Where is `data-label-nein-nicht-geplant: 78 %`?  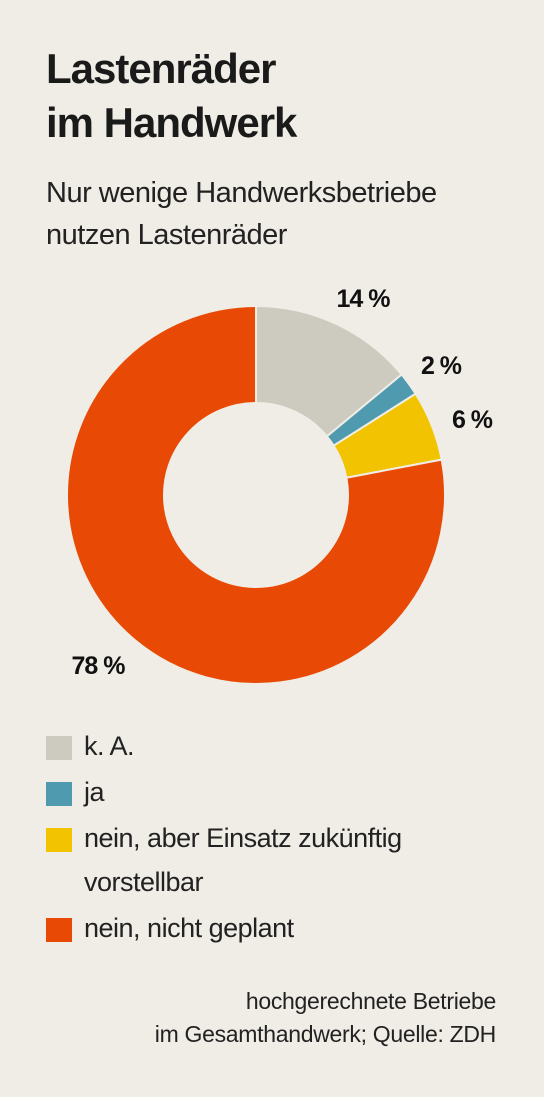 data-label-nein-nicht-geplant: 78 % is located at coordinates (99, 666).